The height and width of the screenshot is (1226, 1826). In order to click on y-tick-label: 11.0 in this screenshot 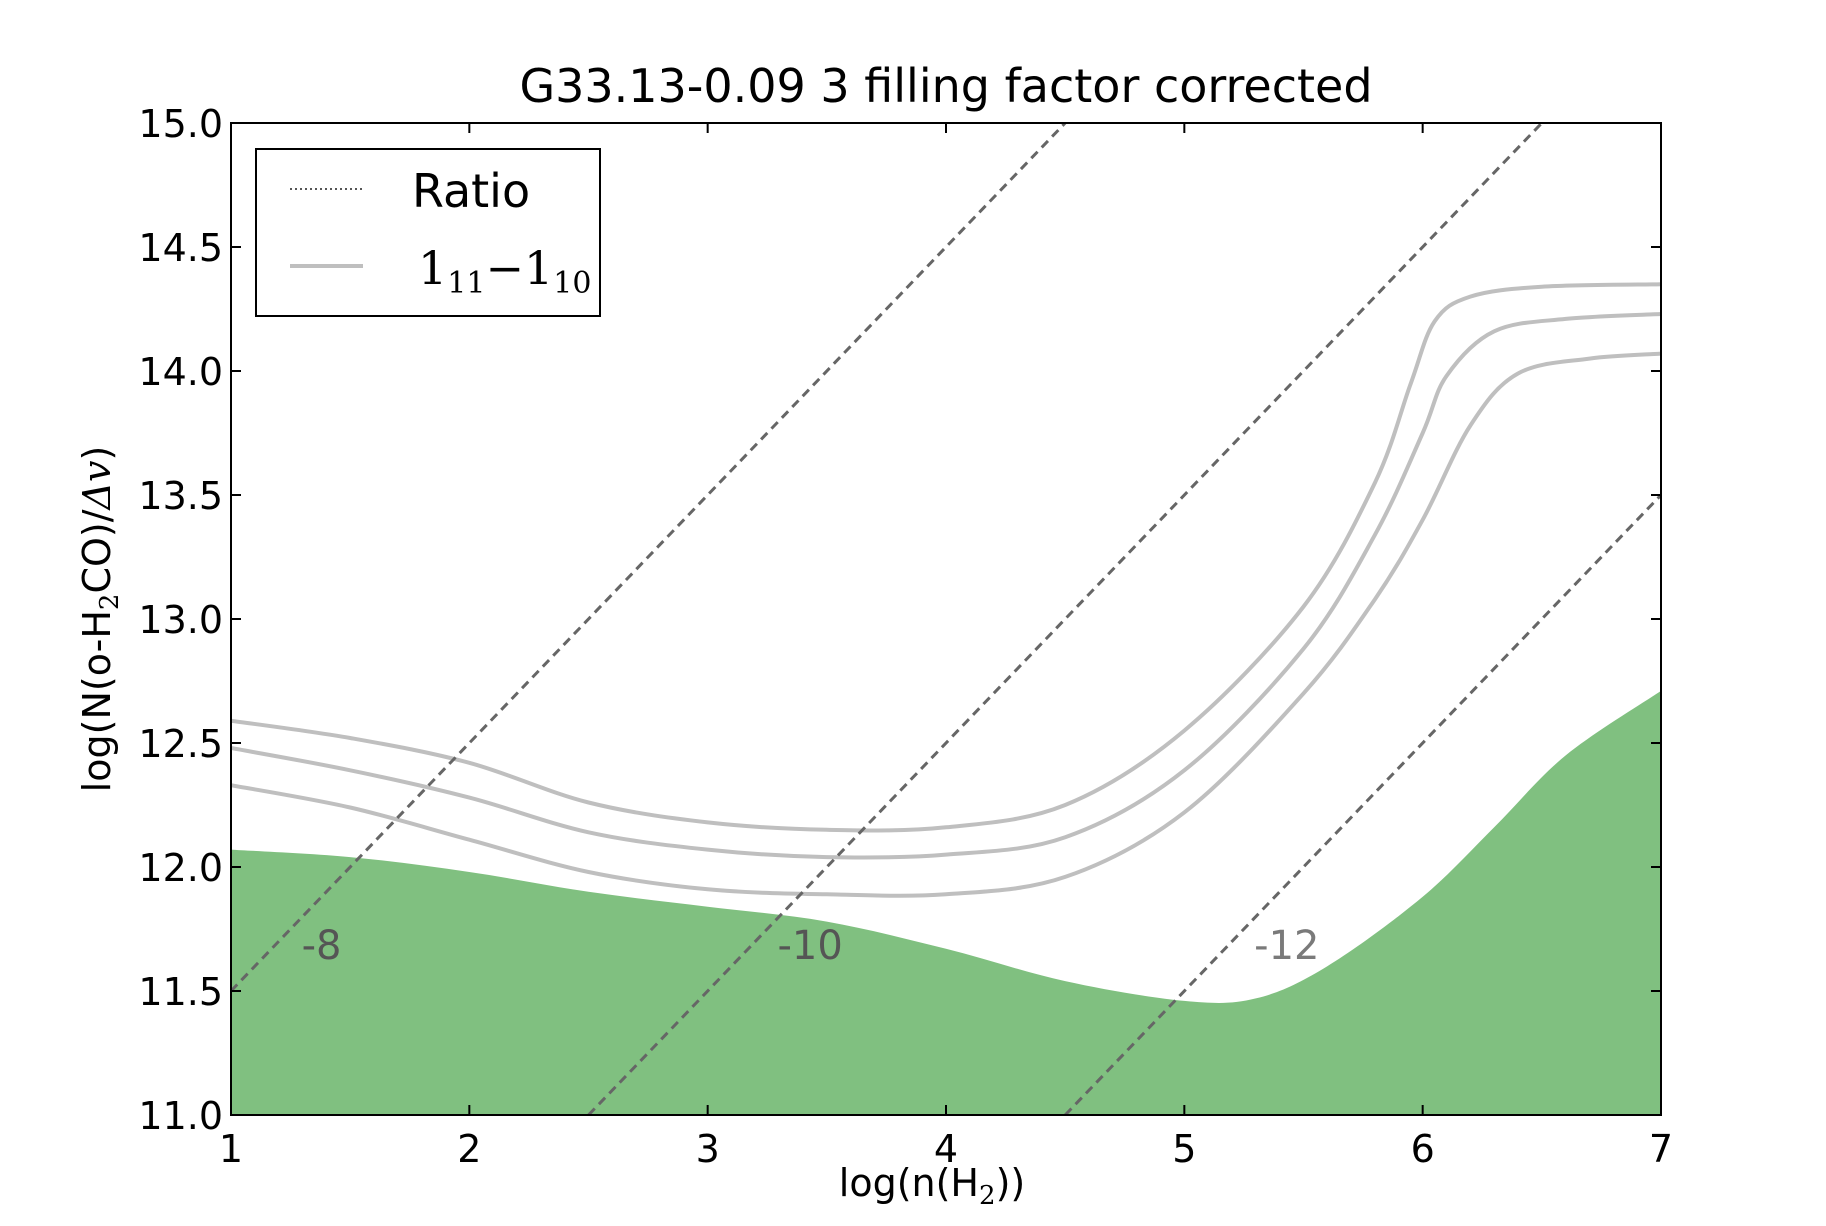, I will do `click(180, 1116)`.